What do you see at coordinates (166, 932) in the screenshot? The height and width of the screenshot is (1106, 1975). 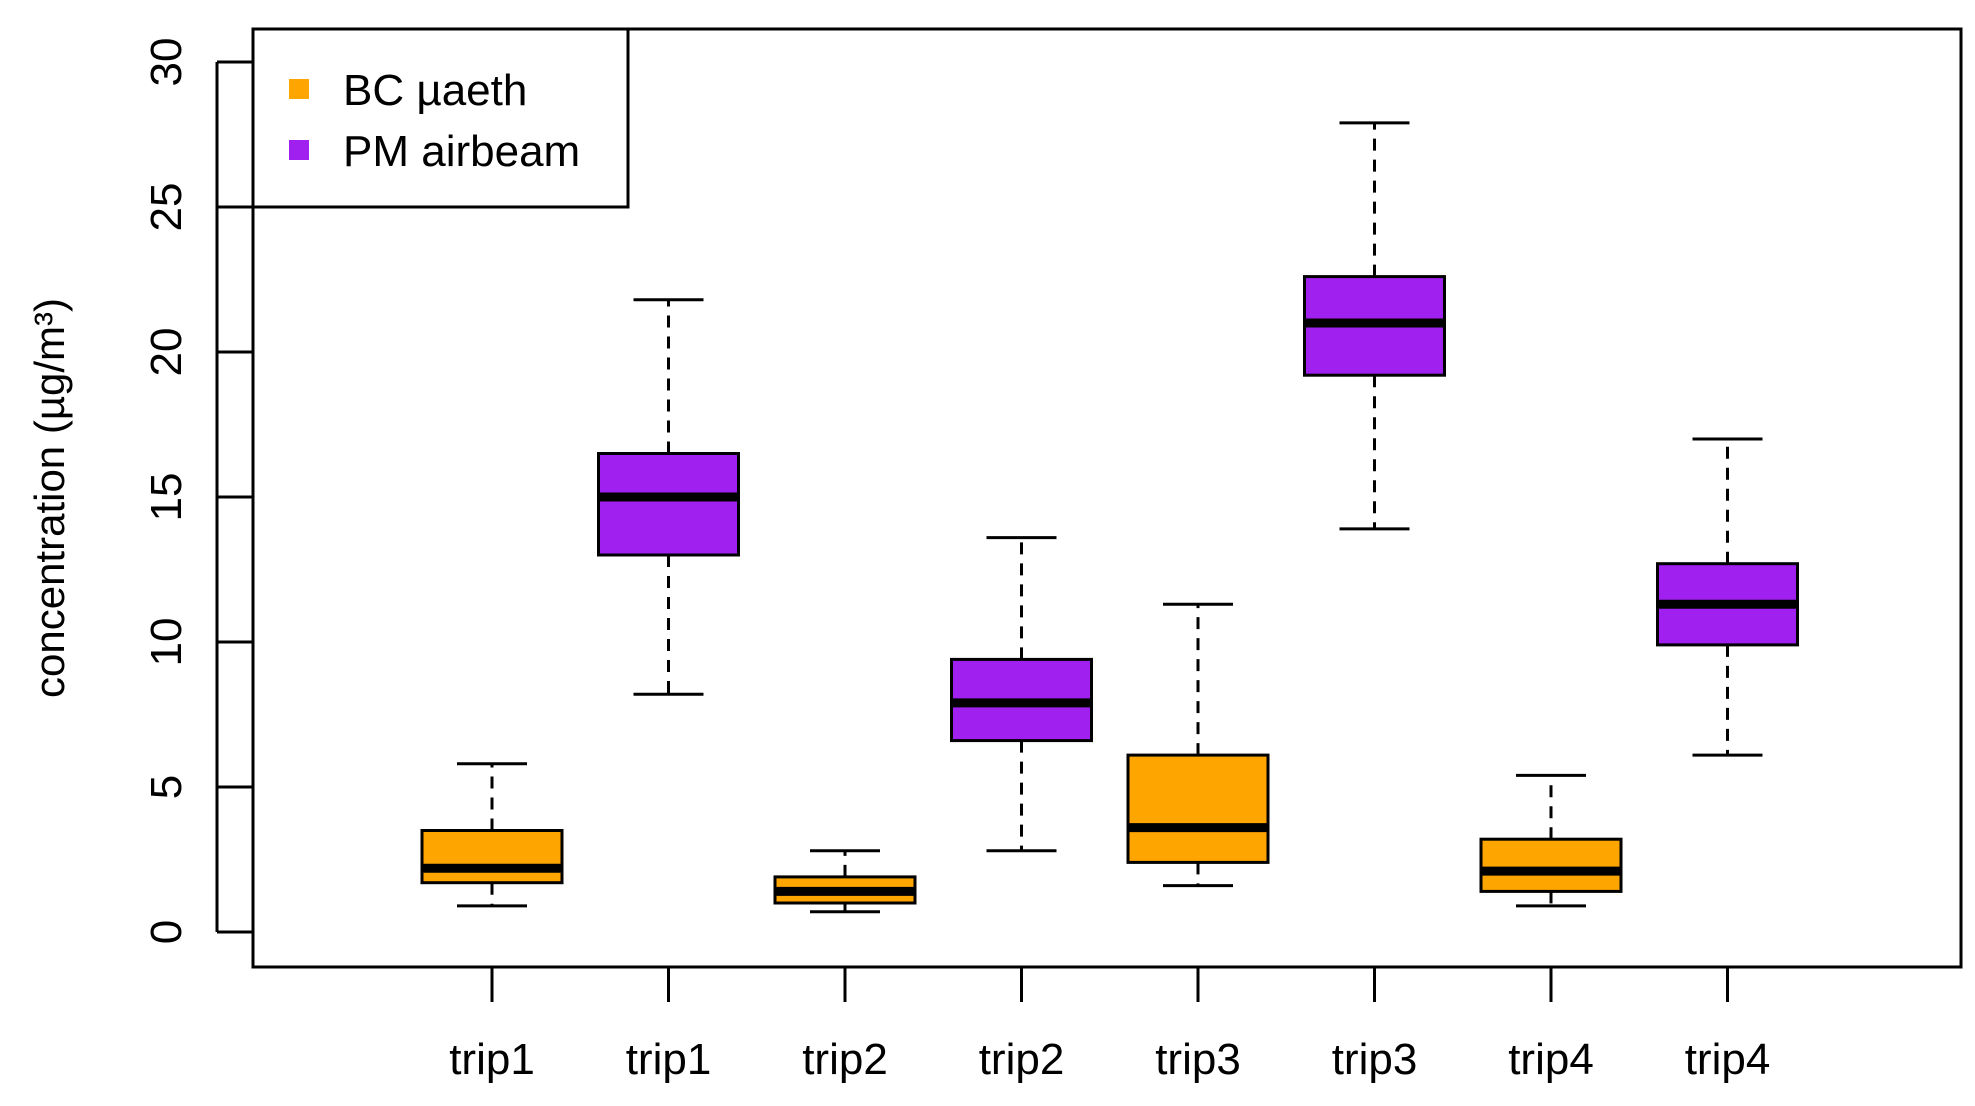 I see `y-tick-label: 0` at bounding box center [166, 932].